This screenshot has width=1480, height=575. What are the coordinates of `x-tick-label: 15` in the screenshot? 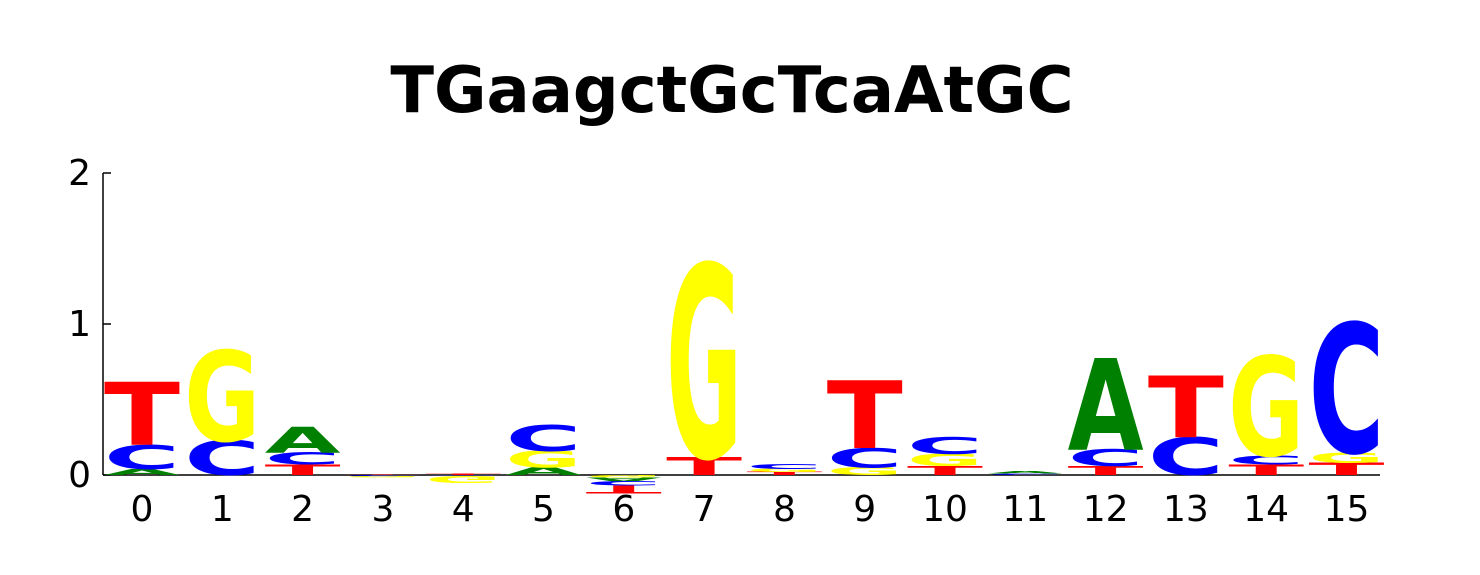 It's located at (1347, 509).